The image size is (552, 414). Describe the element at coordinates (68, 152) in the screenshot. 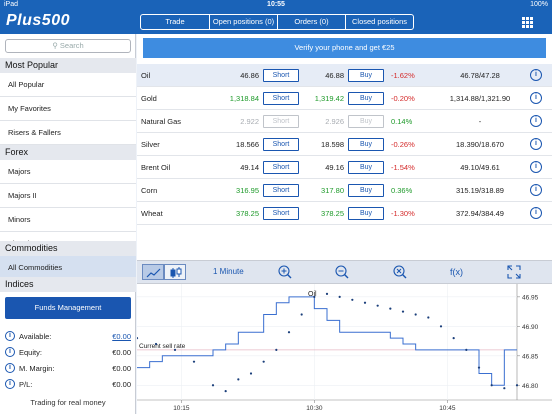

I see `section-forex: Forex` at that location.